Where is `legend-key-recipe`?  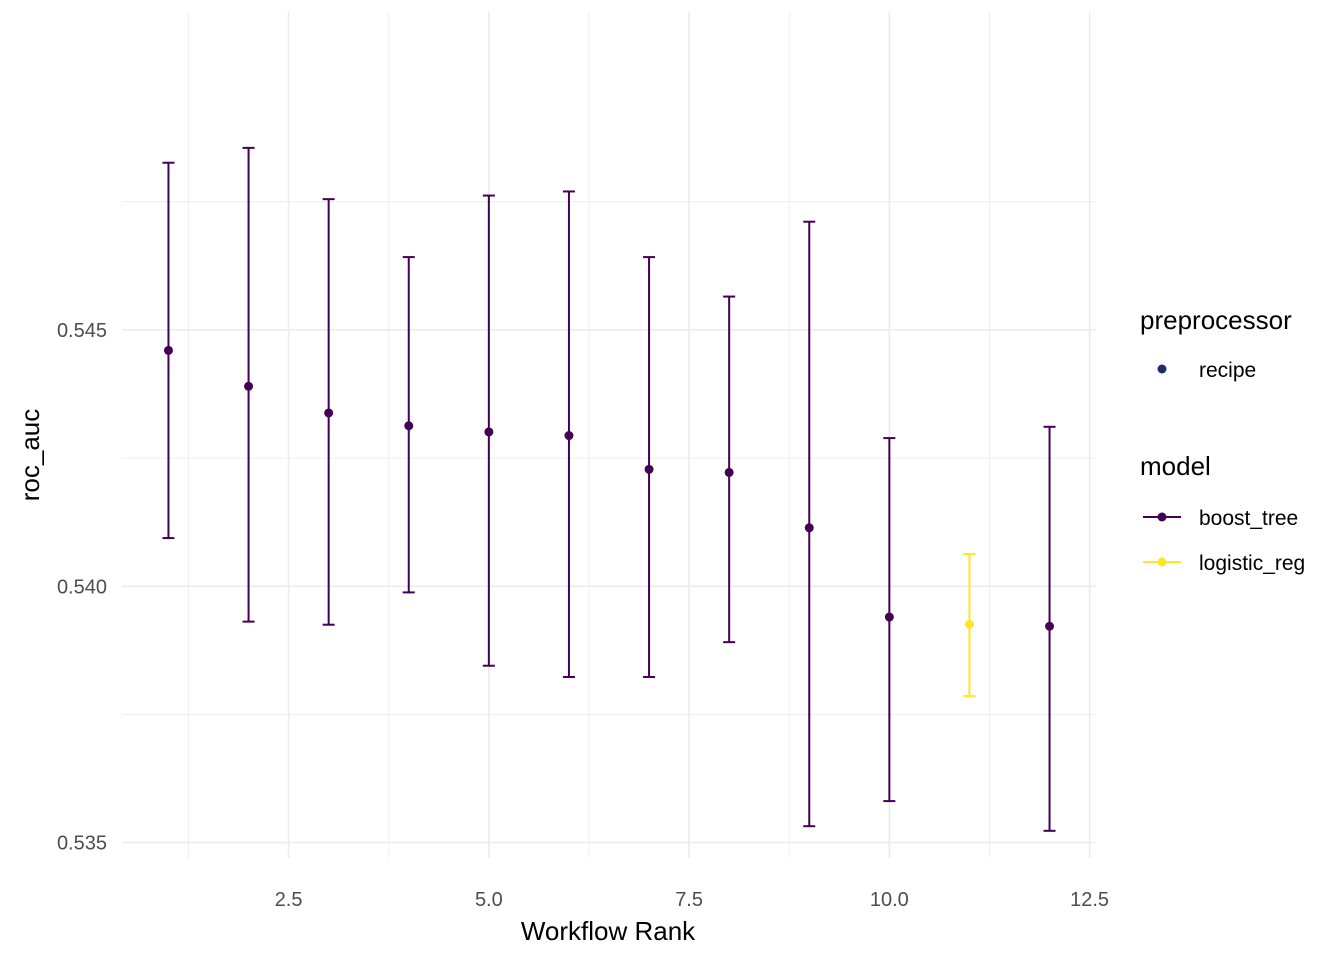
legend-key-recipe is located at coordinates (1162, 369).